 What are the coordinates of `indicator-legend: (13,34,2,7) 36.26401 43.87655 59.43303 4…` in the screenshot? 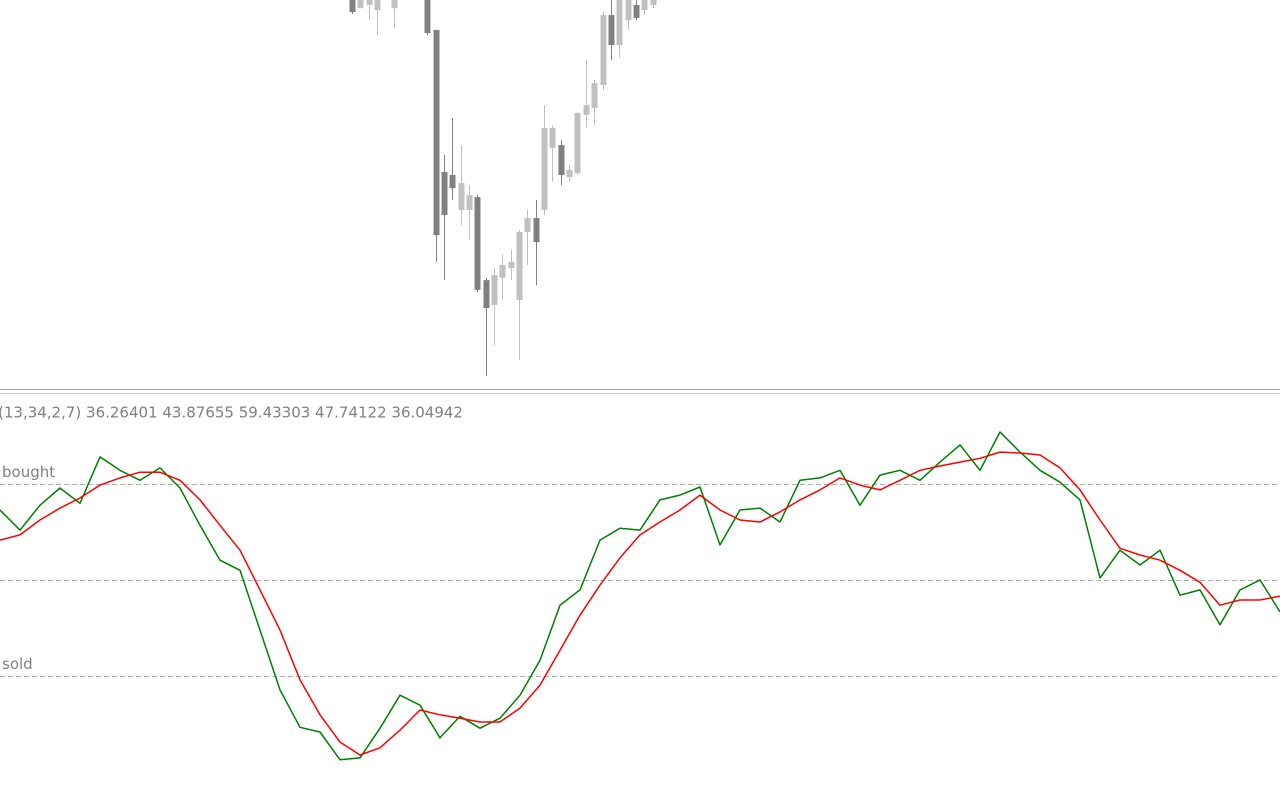 It's located at (231, 413).